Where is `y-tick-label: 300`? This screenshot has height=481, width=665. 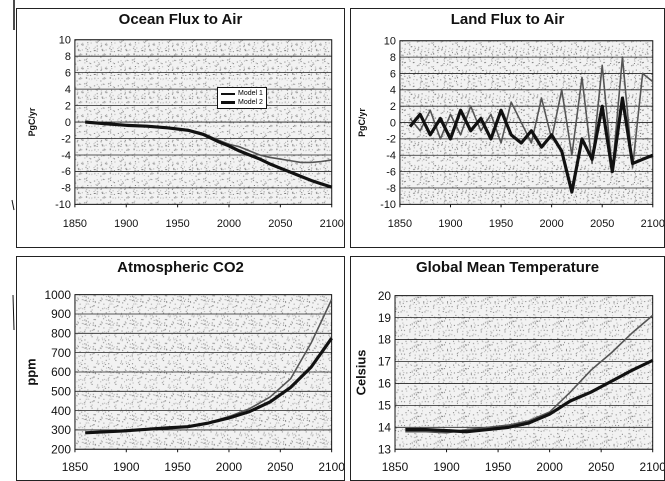 y-tick-label: 300 is located at coordinates (61, 430).